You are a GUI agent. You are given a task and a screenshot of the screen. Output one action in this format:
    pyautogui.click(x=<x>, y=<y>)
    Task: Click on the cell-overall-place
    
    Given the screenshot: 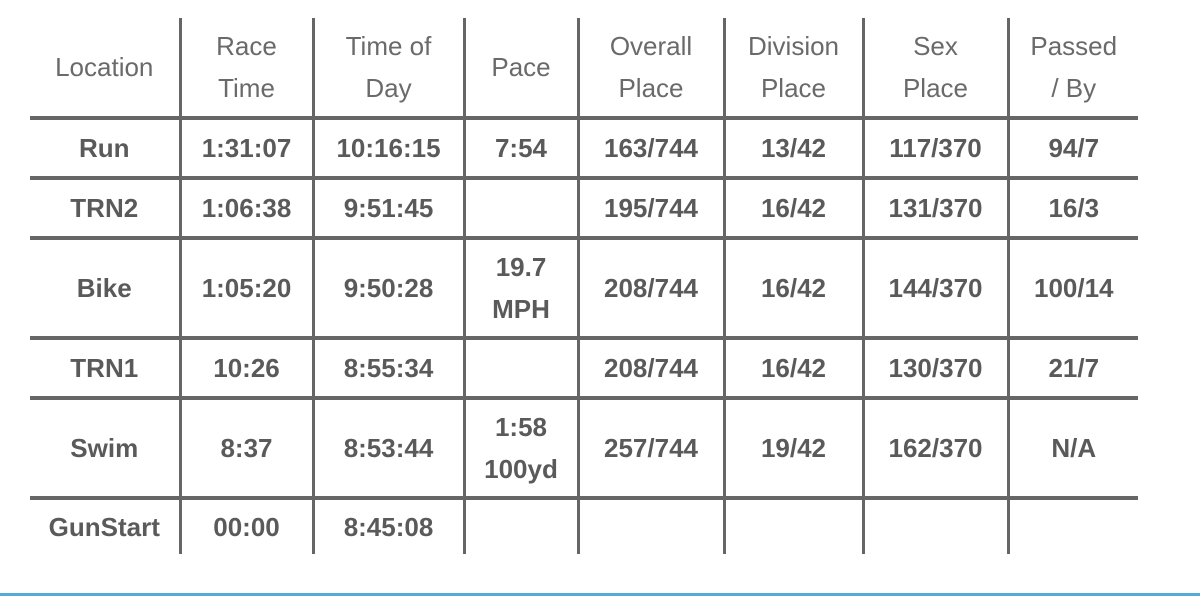 What is the action you would take?
    pyautogui.click(x=650, y=526)
    